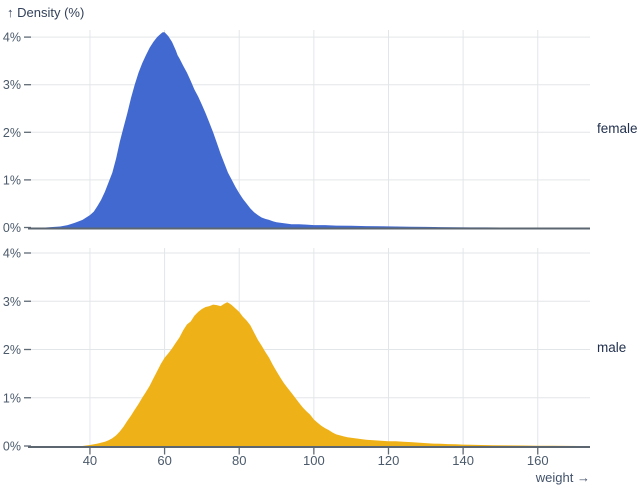  Describe the element at coordinates (611, 347) in the screenshot. I see `facet-label-male: male` at that location.